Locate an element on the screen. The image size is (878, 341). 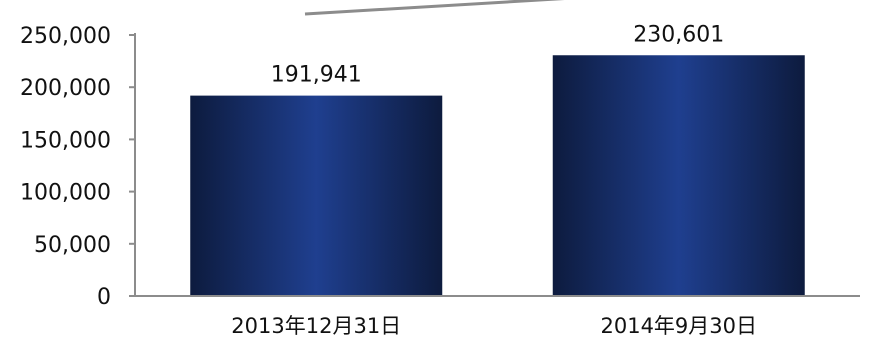
bar-value-label: 191,941 is located at coordinates (316, 75).